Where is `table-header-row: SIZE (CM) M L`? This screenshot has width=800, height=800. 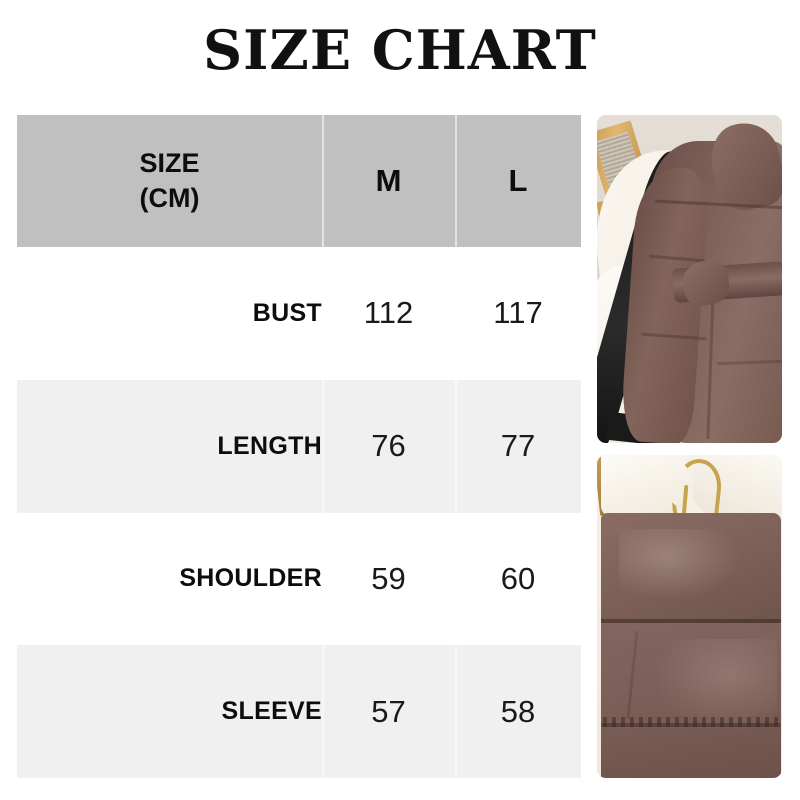
table-header-row: SIZE (CM) M L is located at coordinates (299, 181).